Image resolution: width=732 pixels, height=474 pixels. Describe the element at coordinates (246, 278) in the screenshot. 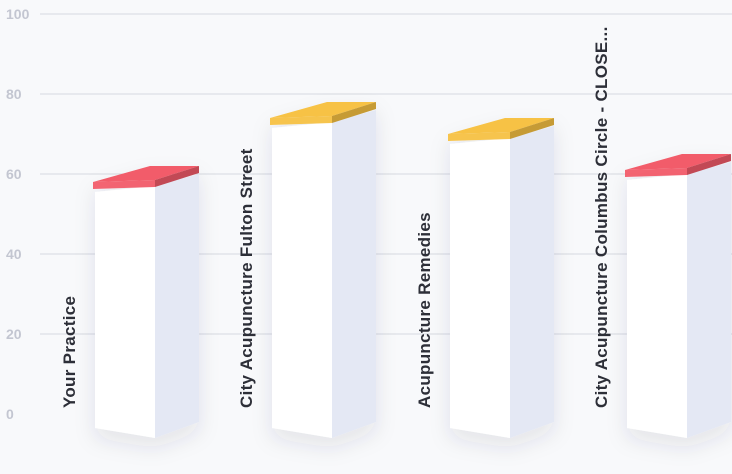

I see `category-label: City Acupuncture Fulton Street` at that location.